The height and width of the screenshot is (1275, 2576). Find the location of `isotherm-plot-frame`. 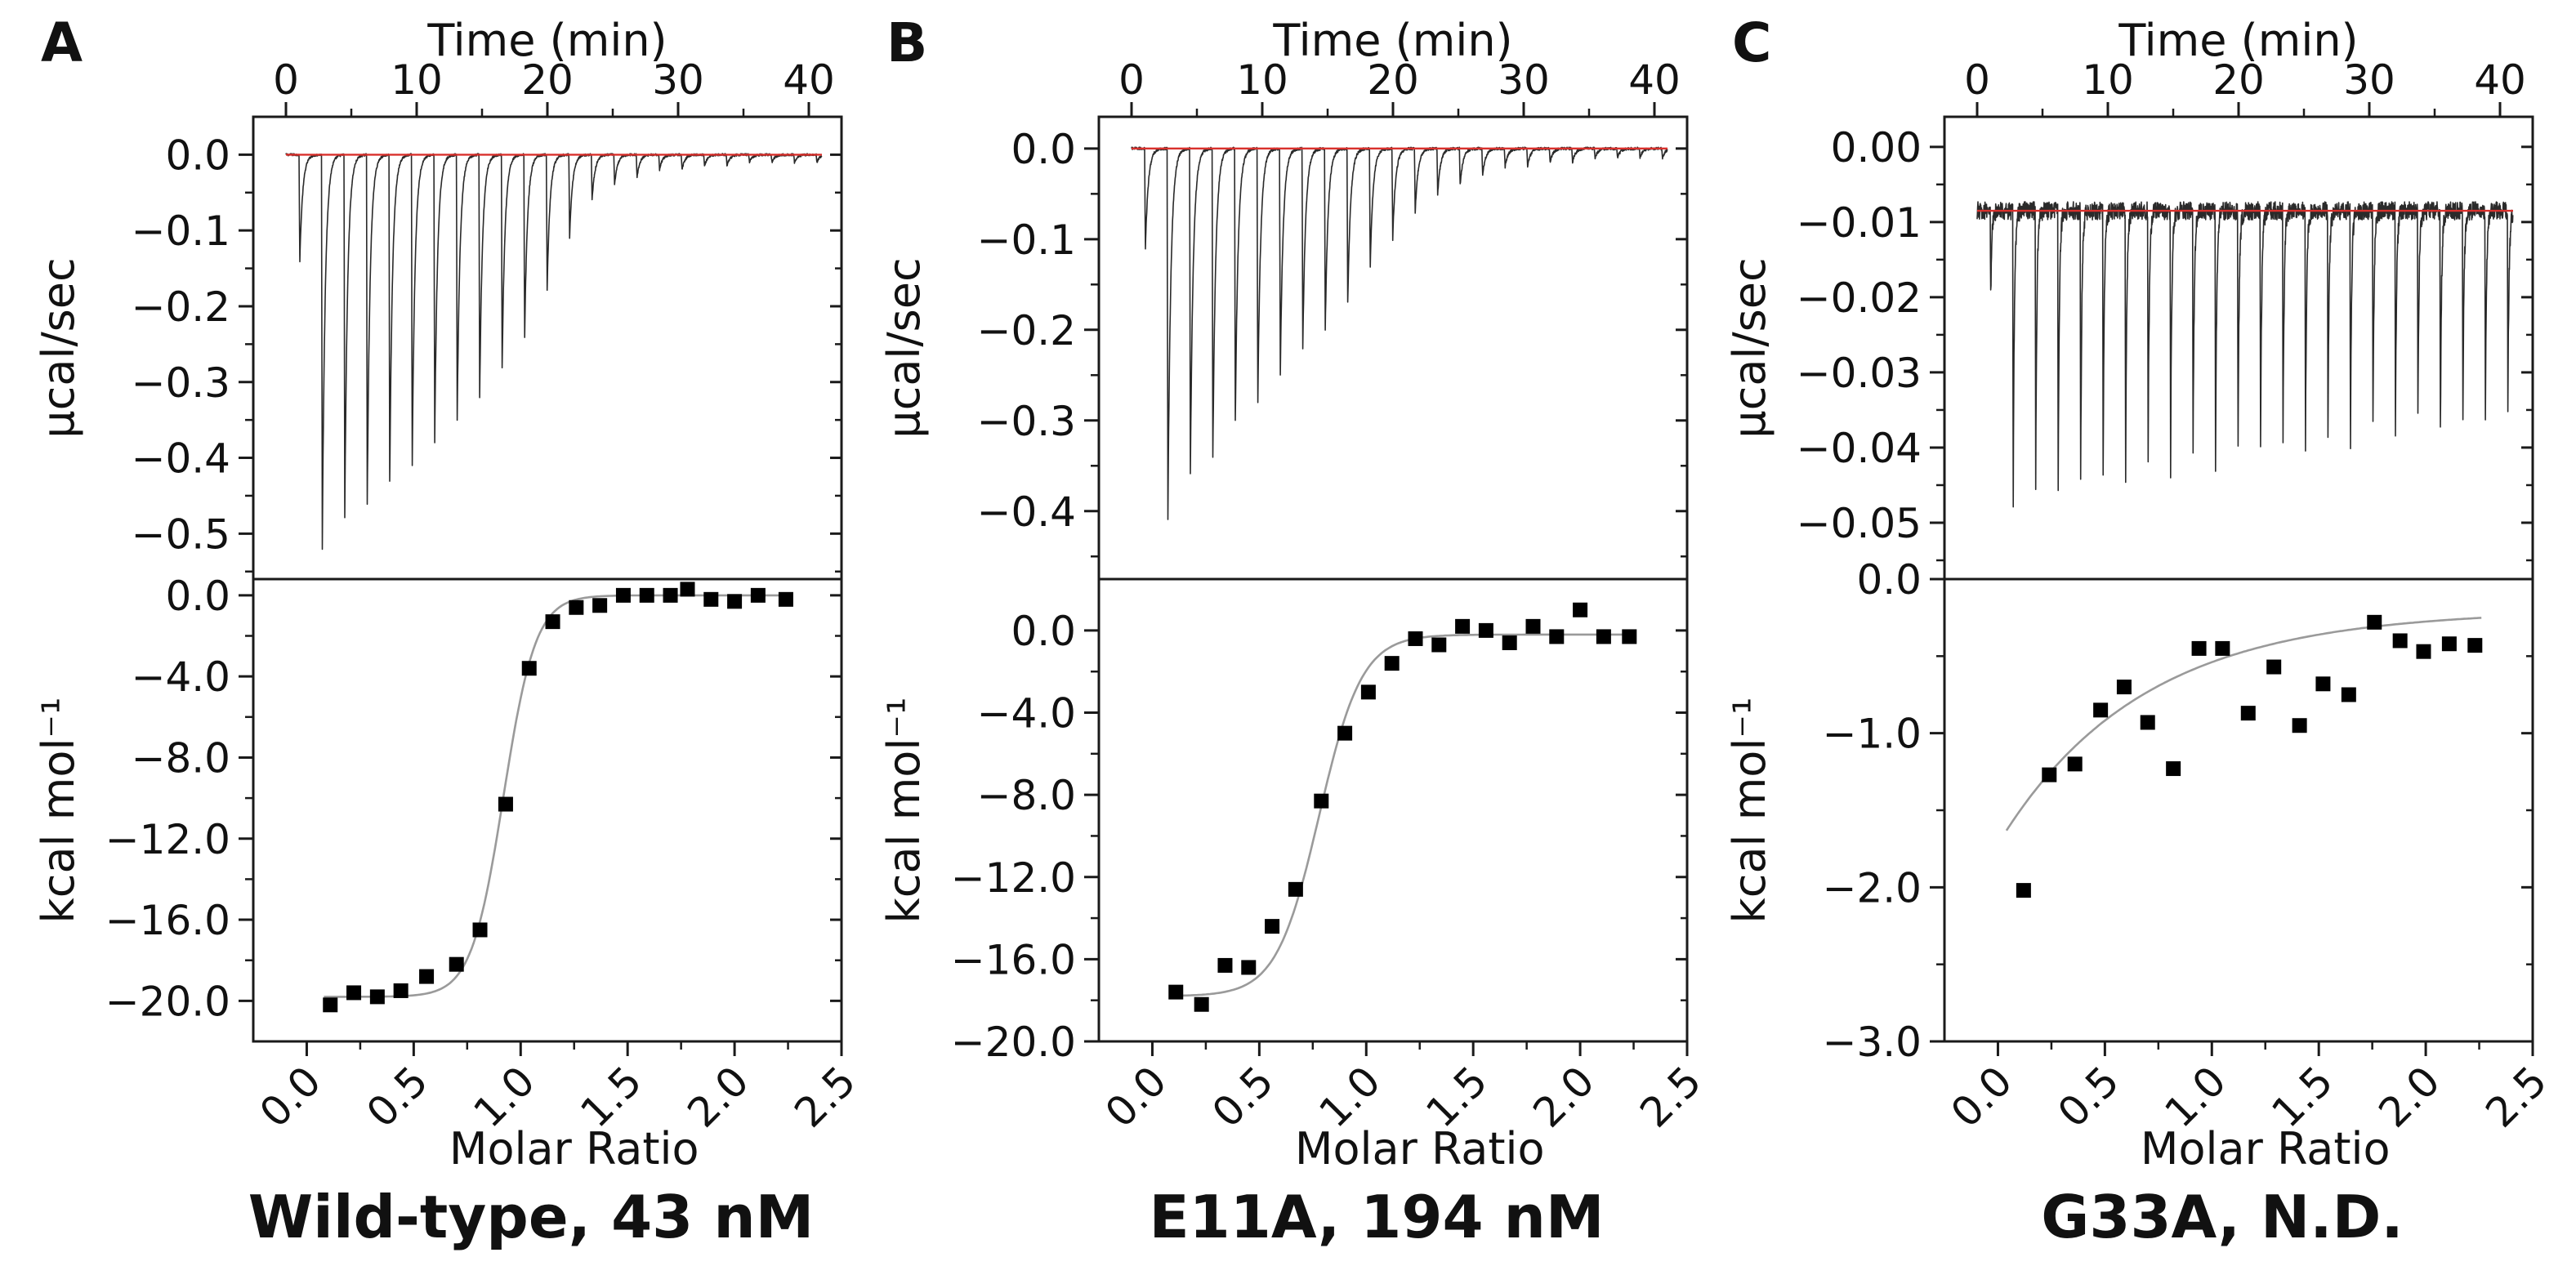

isotherm-plot-frame is located at coordinates (1393, 810).